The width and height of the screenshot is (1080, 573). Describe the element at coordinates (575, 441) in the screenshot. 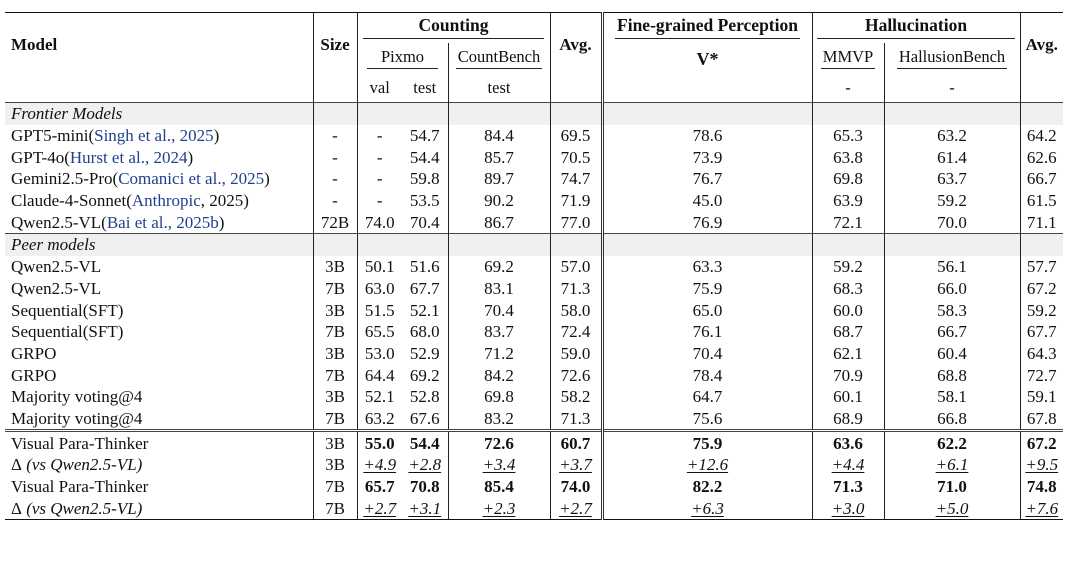

I see `counting-avg-cell: 60.7` at that location.